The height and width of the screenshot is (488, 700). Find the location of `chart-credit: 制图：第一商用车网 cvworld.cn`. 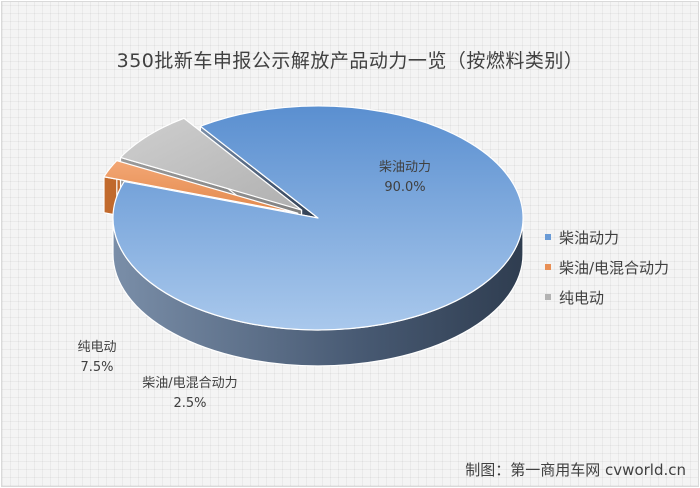

chart-credit: 制图：第一商用车网 cvworld.cn is located at coordinates (575, 470).